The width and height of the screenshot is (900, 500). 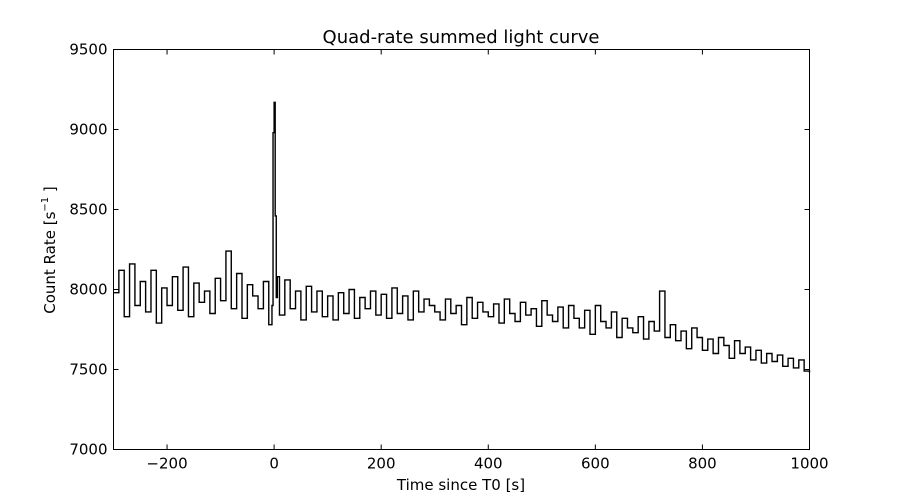 What do you see at coordinates (460, 485) in the screenshot?
I see `x-axis-label: Time since T0 [s]` at bounding box center [460, 485].